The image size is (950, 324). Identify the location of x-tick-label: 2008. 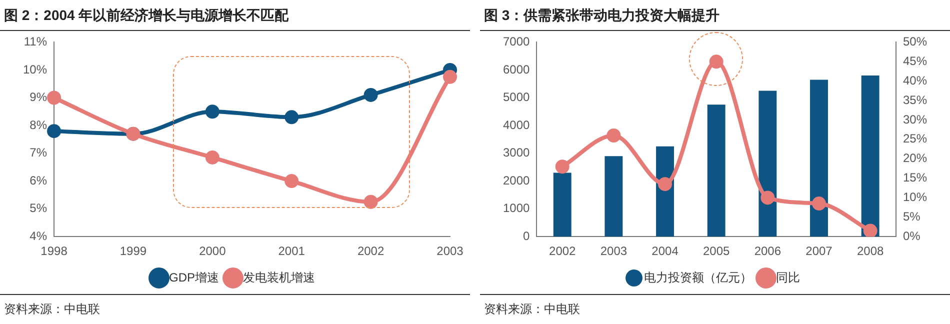
(870, 251).